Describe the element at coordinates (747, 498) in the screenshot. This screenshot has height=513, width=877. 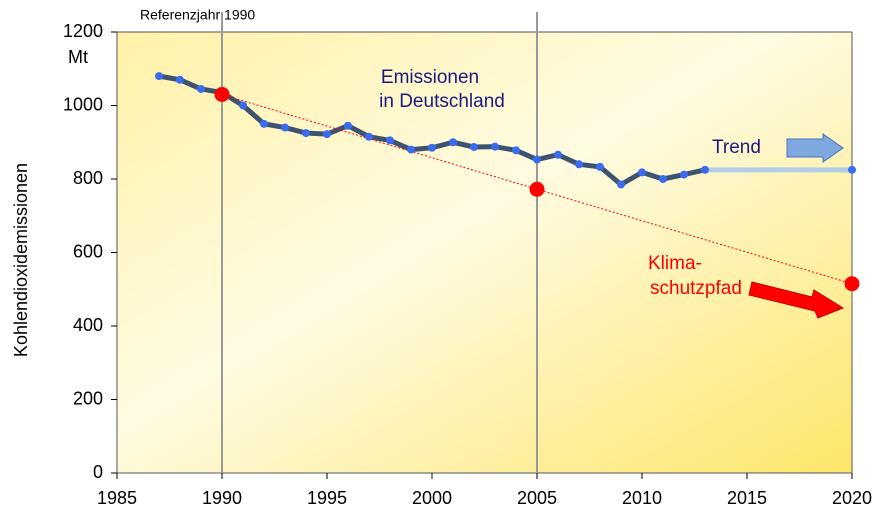
I see `x-tick-label: 2015` at that location.